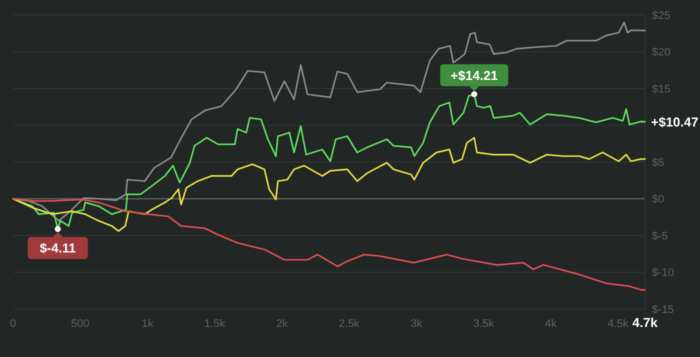 The image size is (700, 357). I want to click on annotation: +$14.21, so click(474, 75).